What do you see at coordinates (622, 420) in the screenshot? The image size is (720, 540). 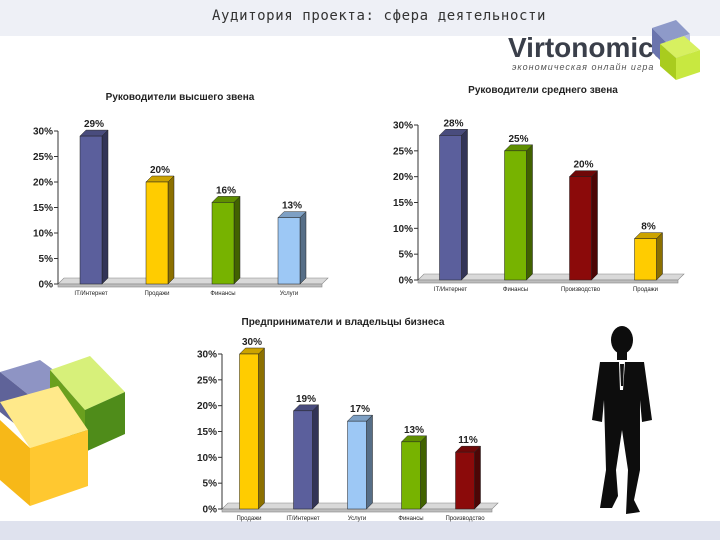 I see `businessman-silhouette-icon` at bounding box center [622, 420].